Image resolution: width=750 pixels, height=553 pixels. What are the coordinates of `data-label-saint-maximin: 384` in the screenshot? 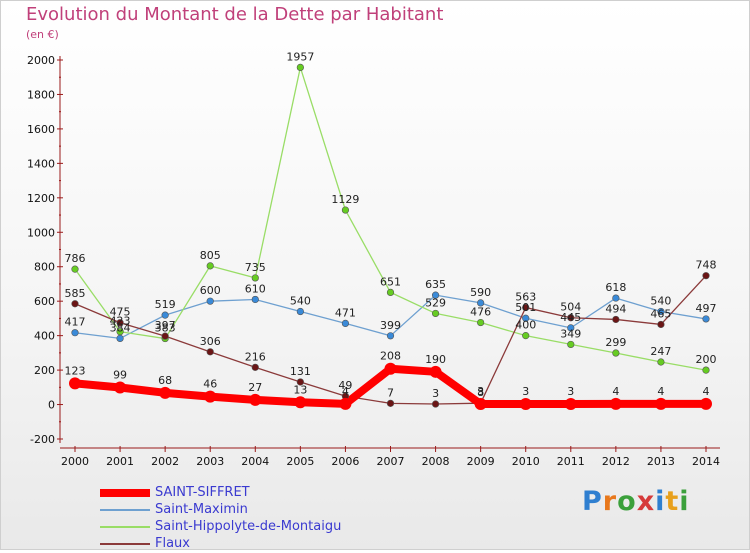 It's located at (120, 327).